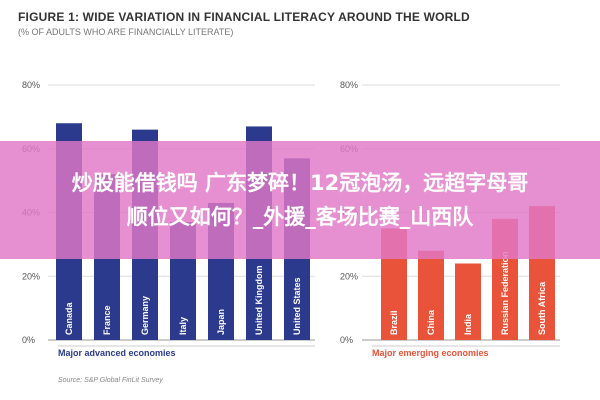 The height and width of the screenshot is (400, 600). Describe the element at coordinates (300, 183) in the screenshot. I see `overlay-headline-line-1: 炒股能借钱吗 广东梦碎！12冠泡汤，远超字母哥` at that location.